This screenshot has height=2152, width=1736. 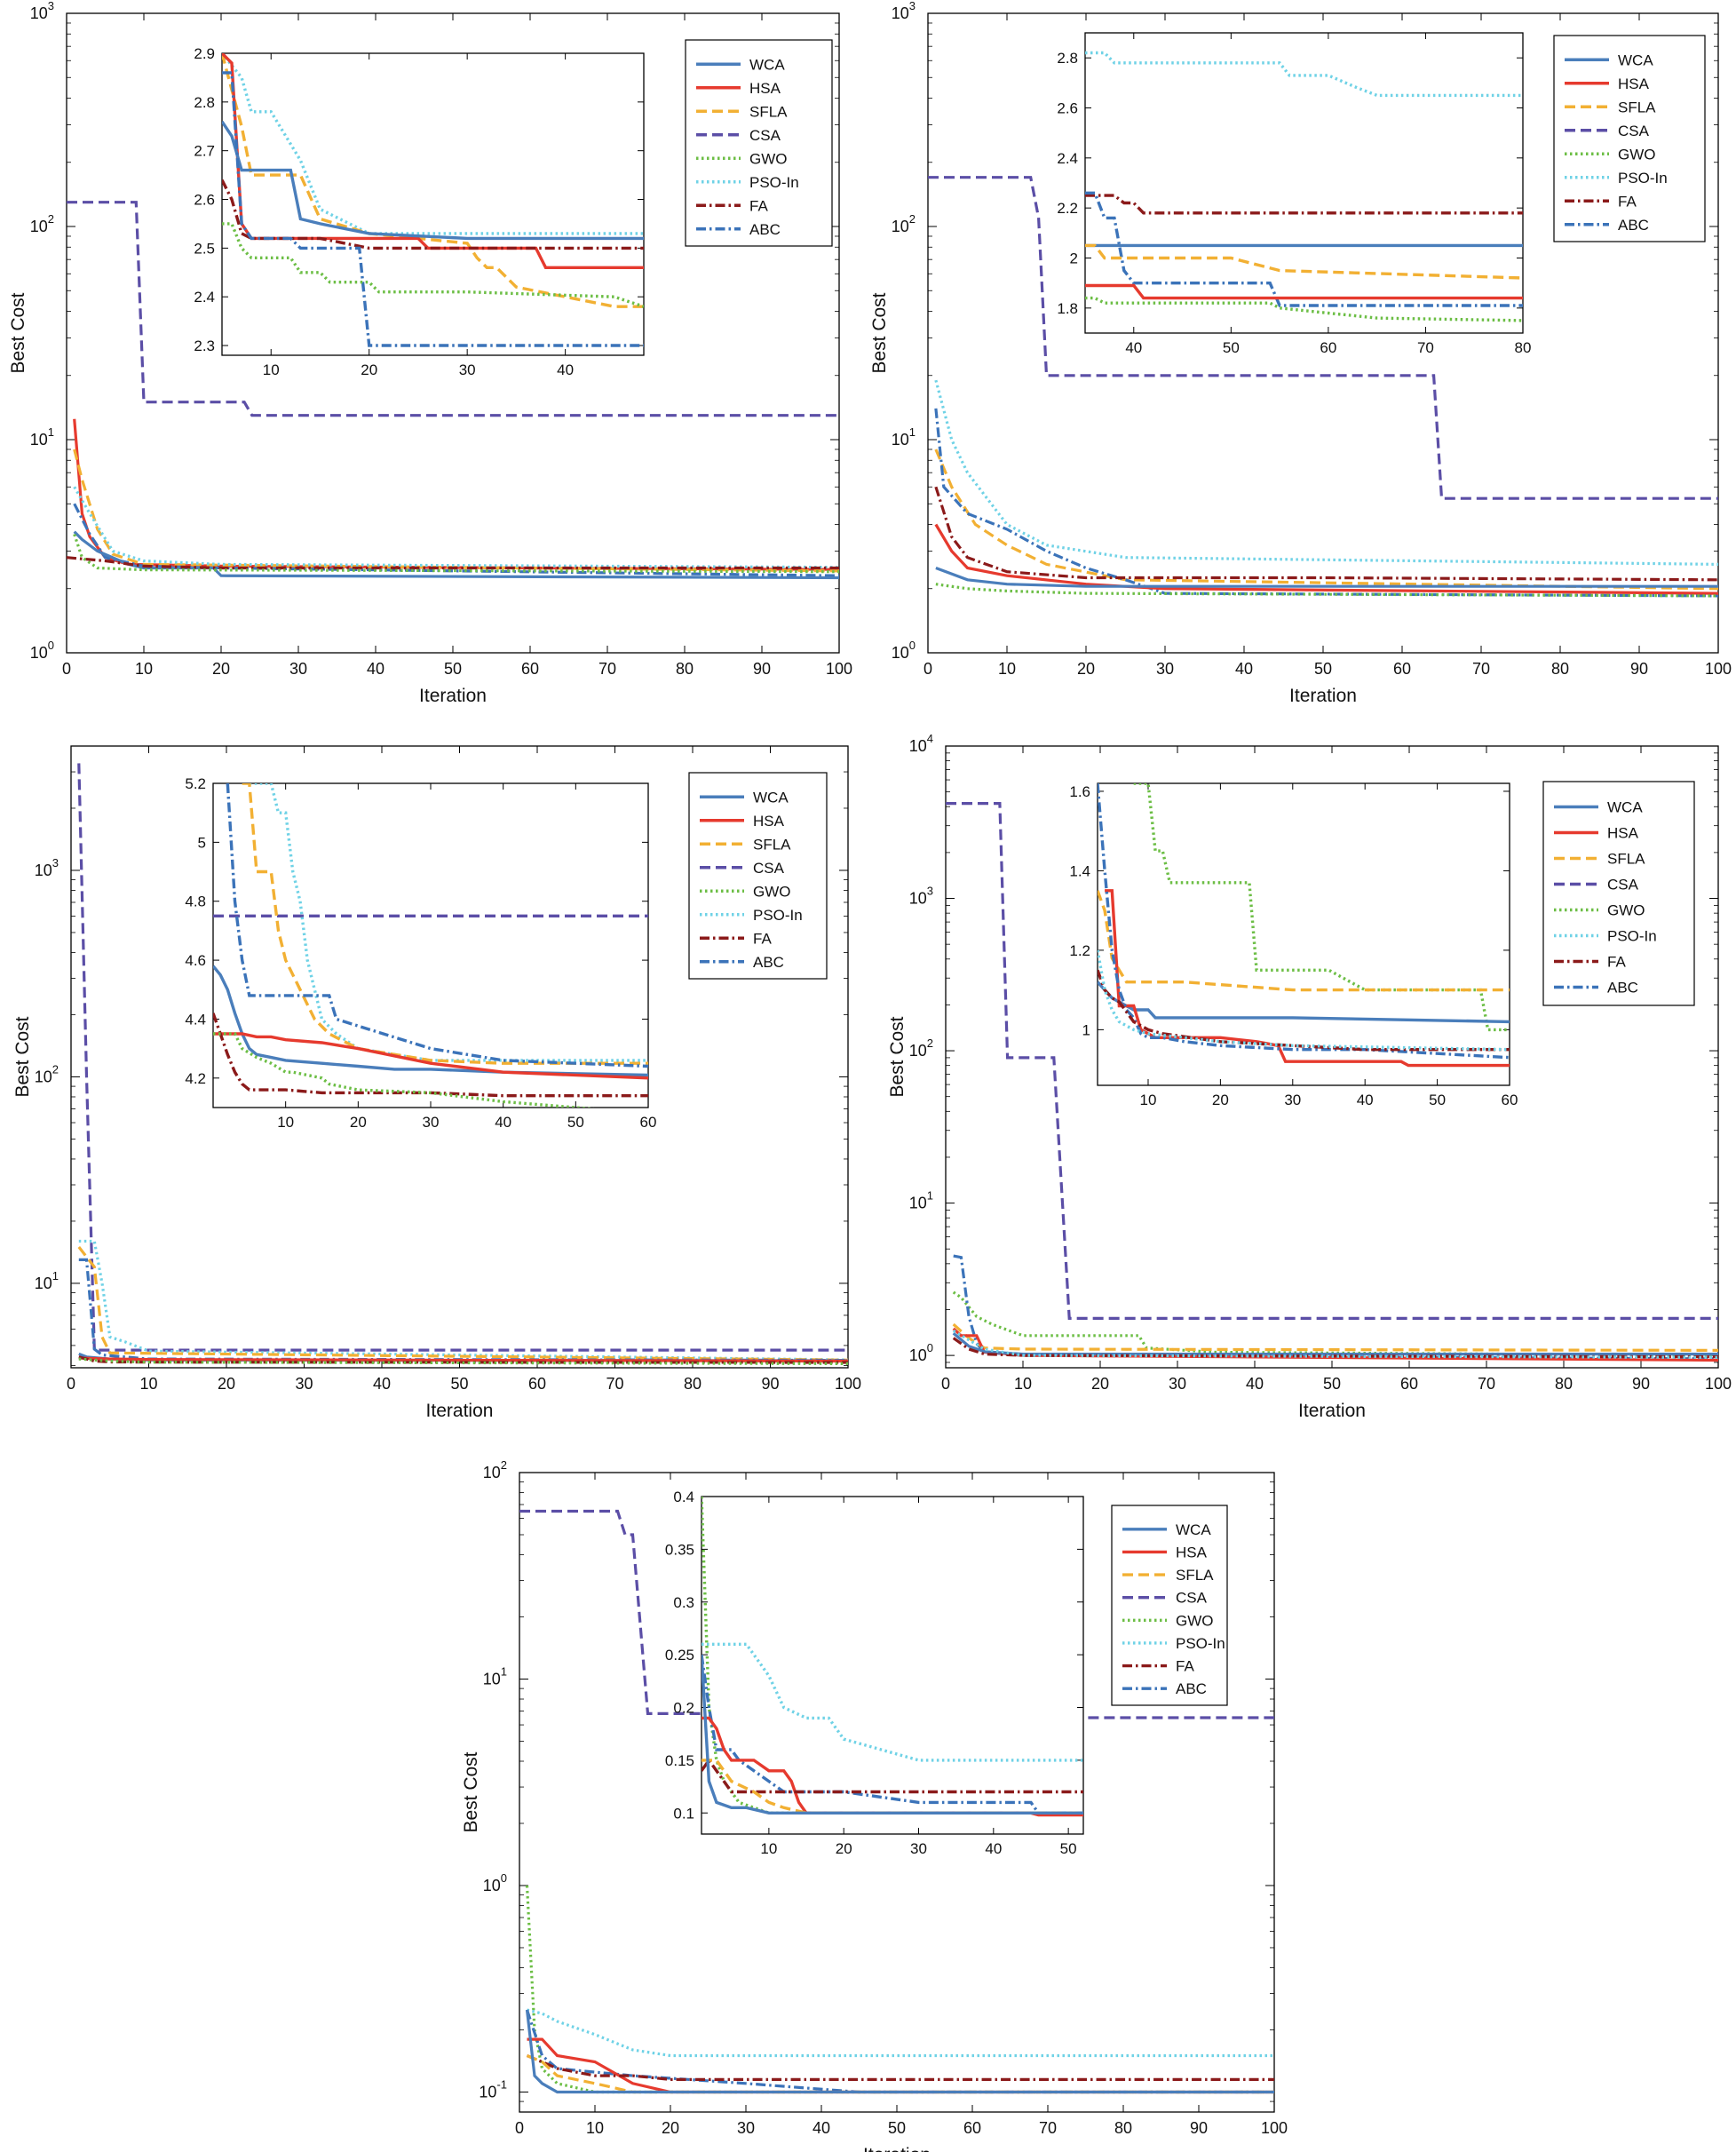 I want to click on panel-5-legend-label-wca: WCA, so click(x=1193, y=1529).